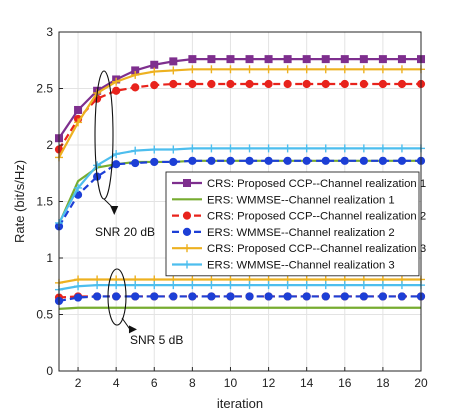 The height and width of the screenshot is (417, 457). What do you see at coordinates (383, 383) in the screenshot?
I see `x-tick-label: 18` at bounding box center [383, 383].